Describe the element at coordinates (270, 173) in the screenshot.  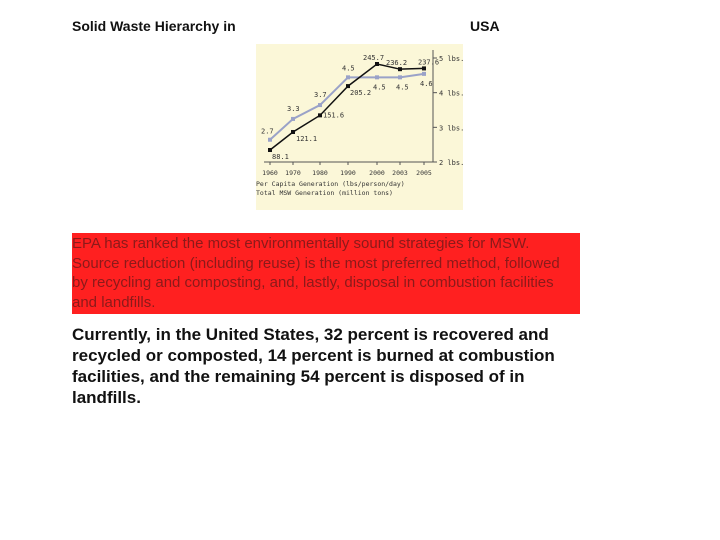
I see `x-axis-label: 1960` at that location.